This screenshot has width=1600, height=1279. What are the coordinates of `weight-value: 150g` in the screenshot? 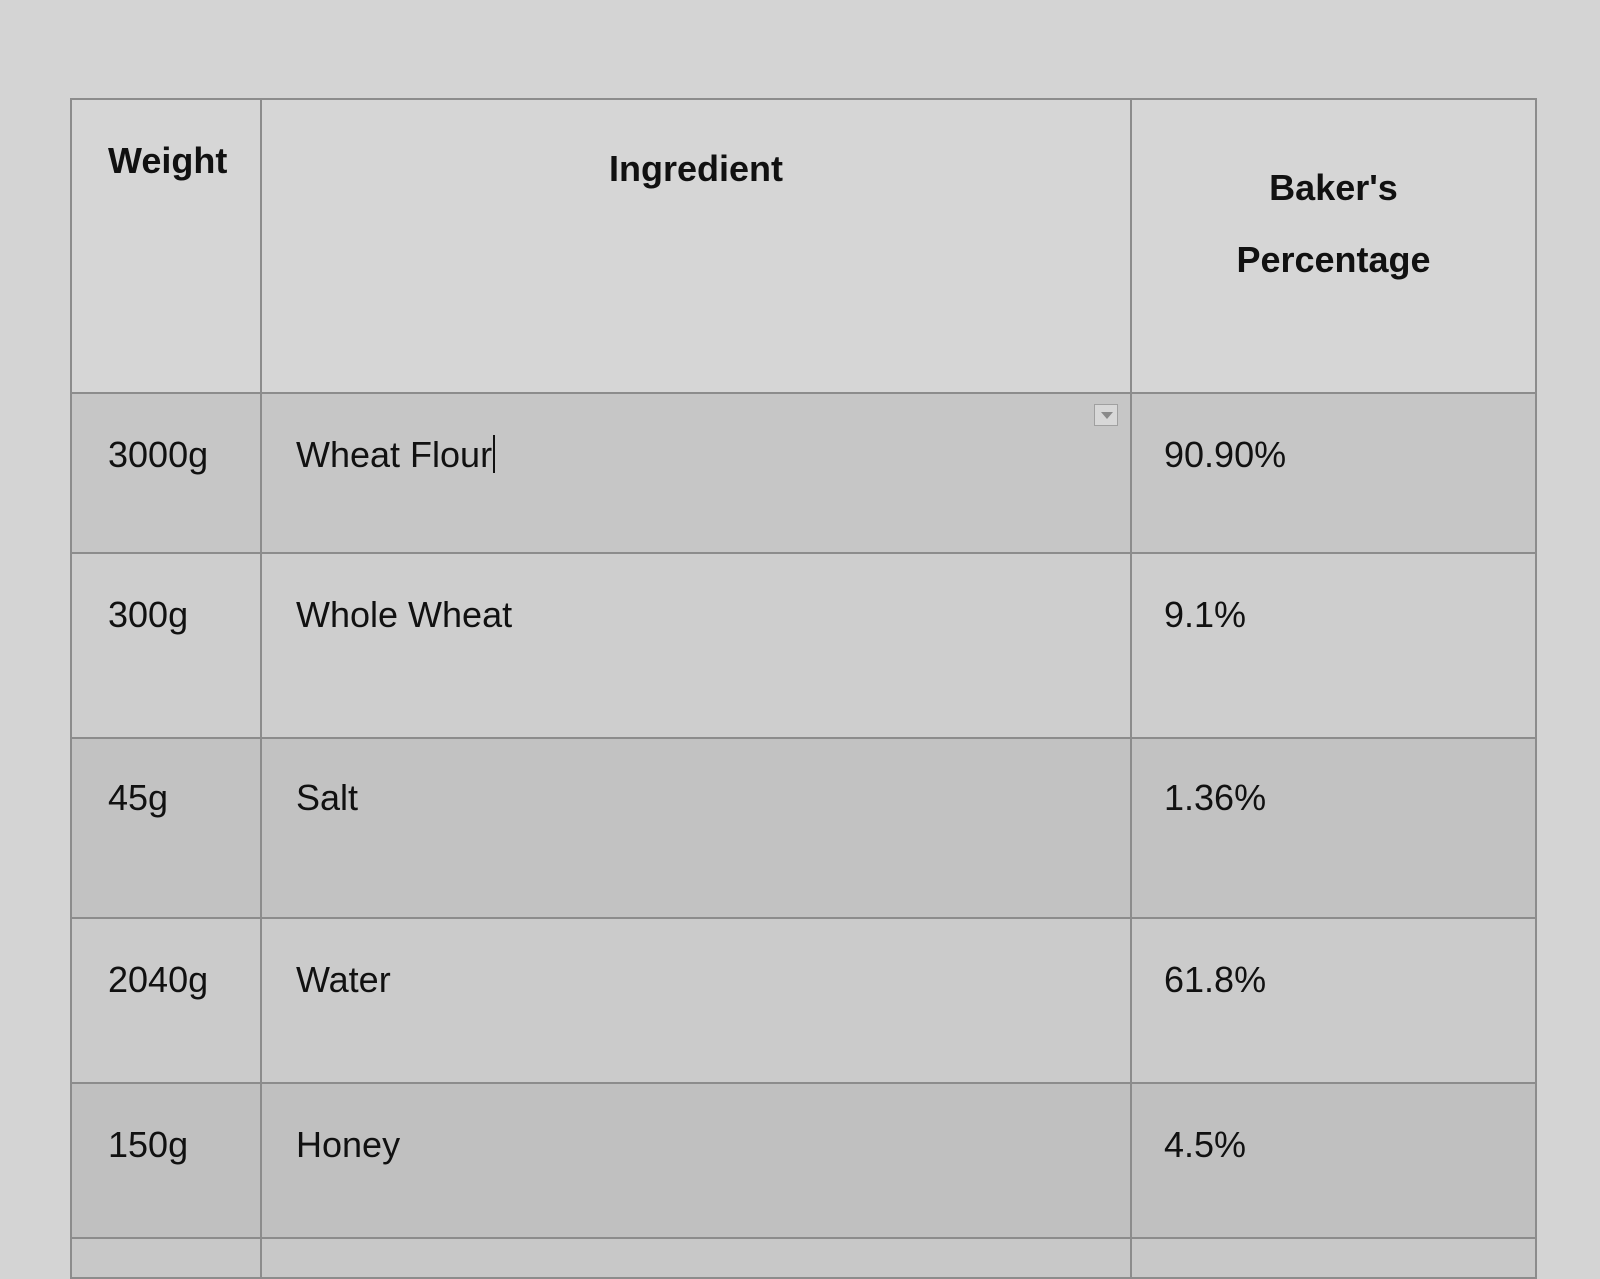 It's located at (148, 1144).